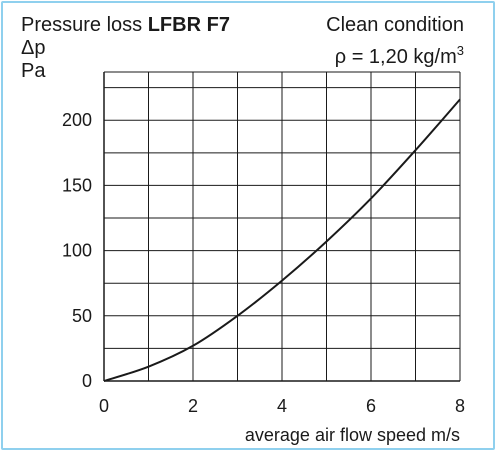 Image resolution: width=500 pixels, height=455 pixels. I want to click on title-model: LFBR F7, so click(188, 25).